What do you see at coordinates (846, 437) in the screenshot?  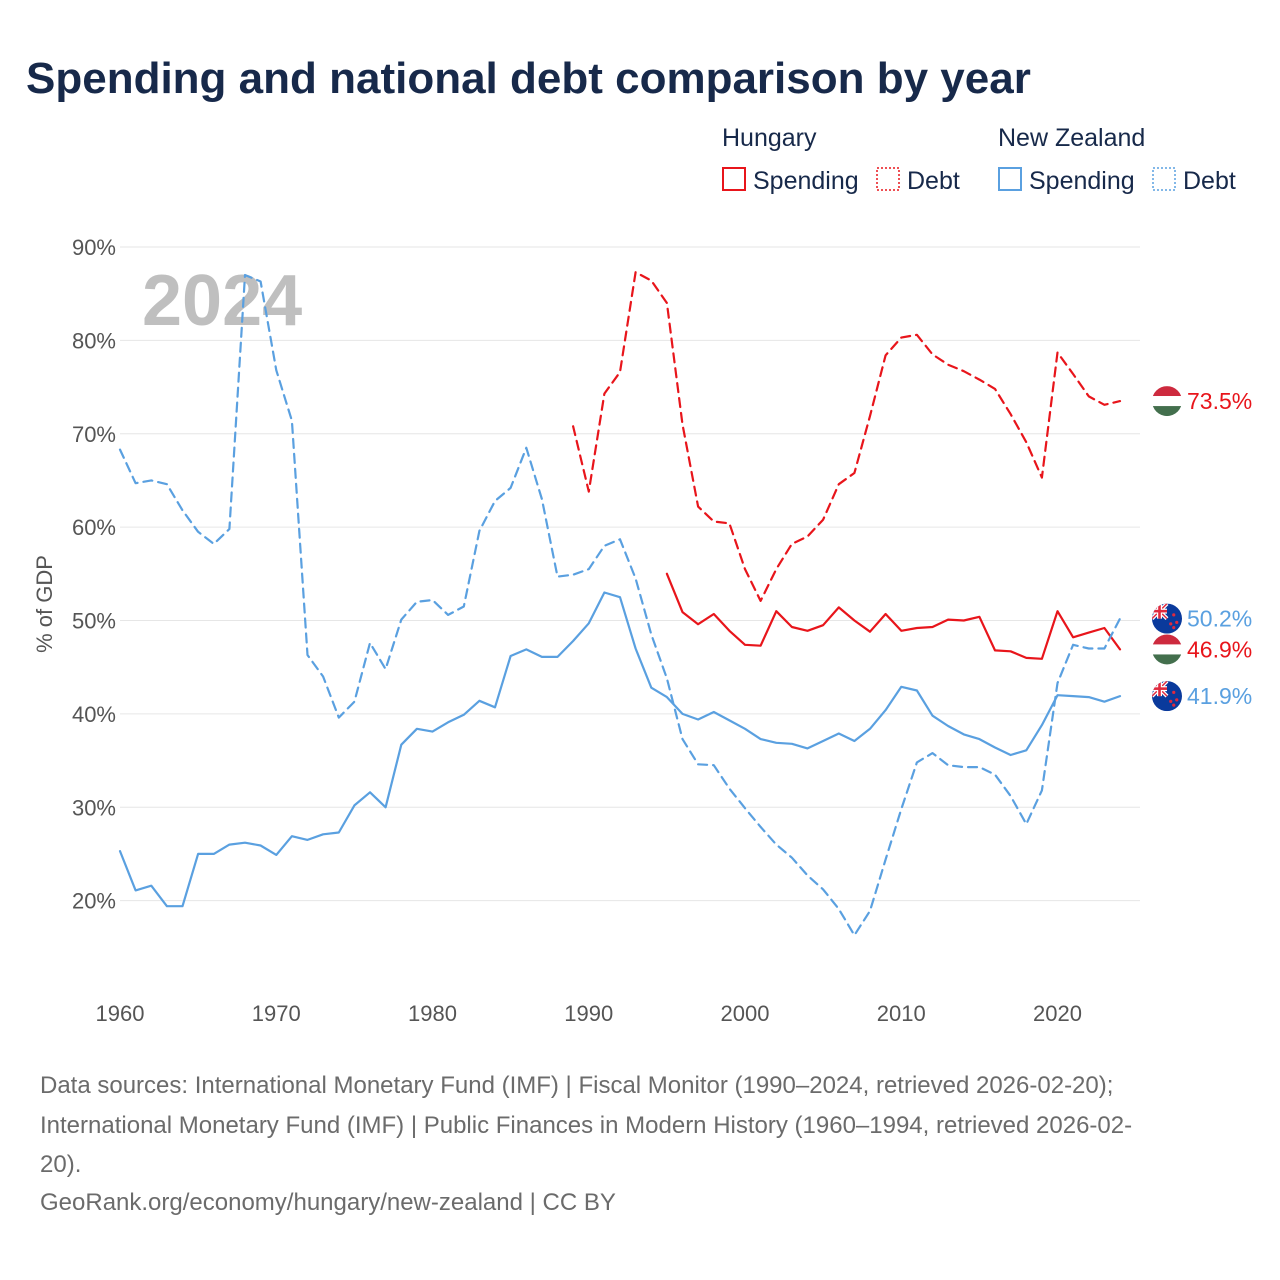 I see `series-line-hungary-debt` at bounding box center [846, 437].